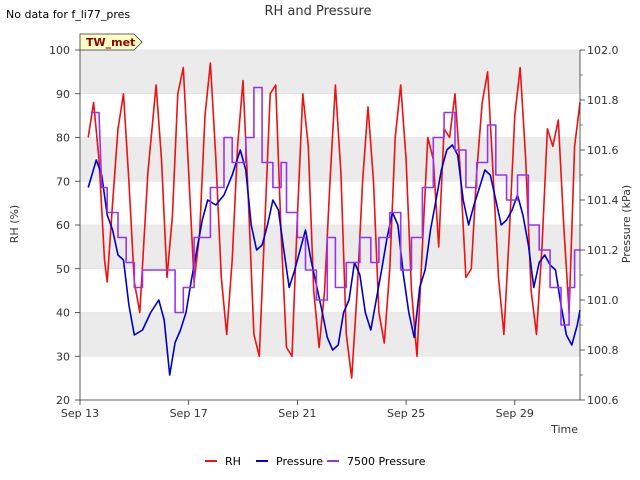  I want to click on y-left-tick-label: 40, so click(63, 313).